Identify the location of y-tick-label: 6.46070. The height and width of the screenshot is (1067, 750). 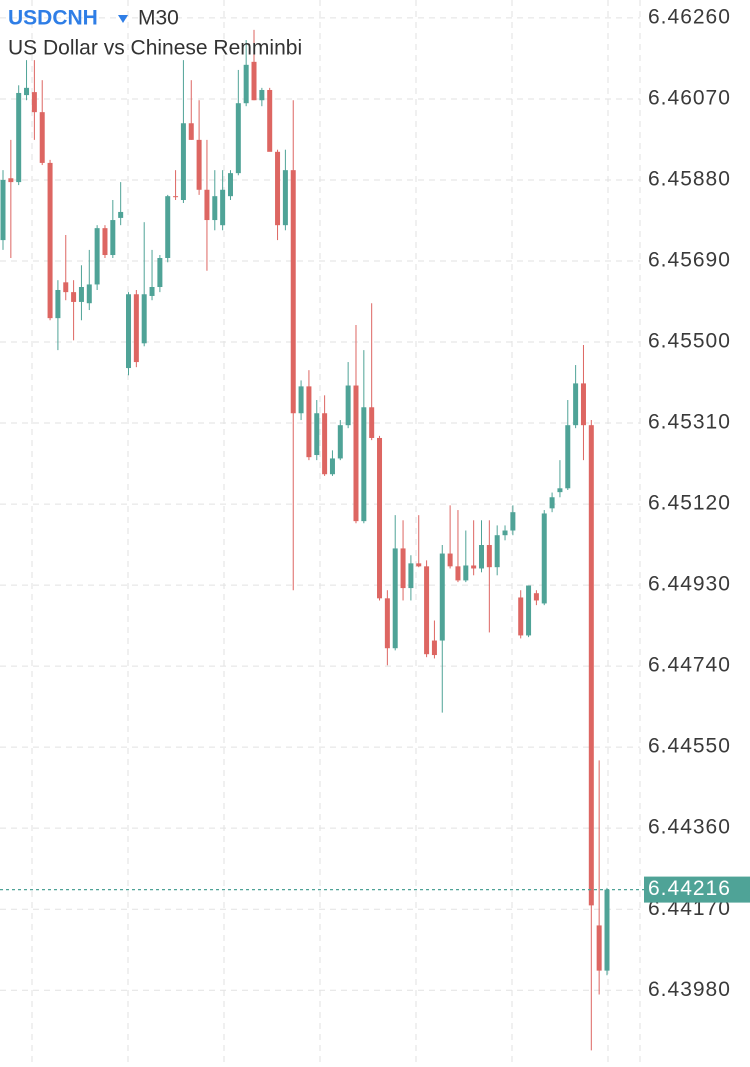
(689, 97).